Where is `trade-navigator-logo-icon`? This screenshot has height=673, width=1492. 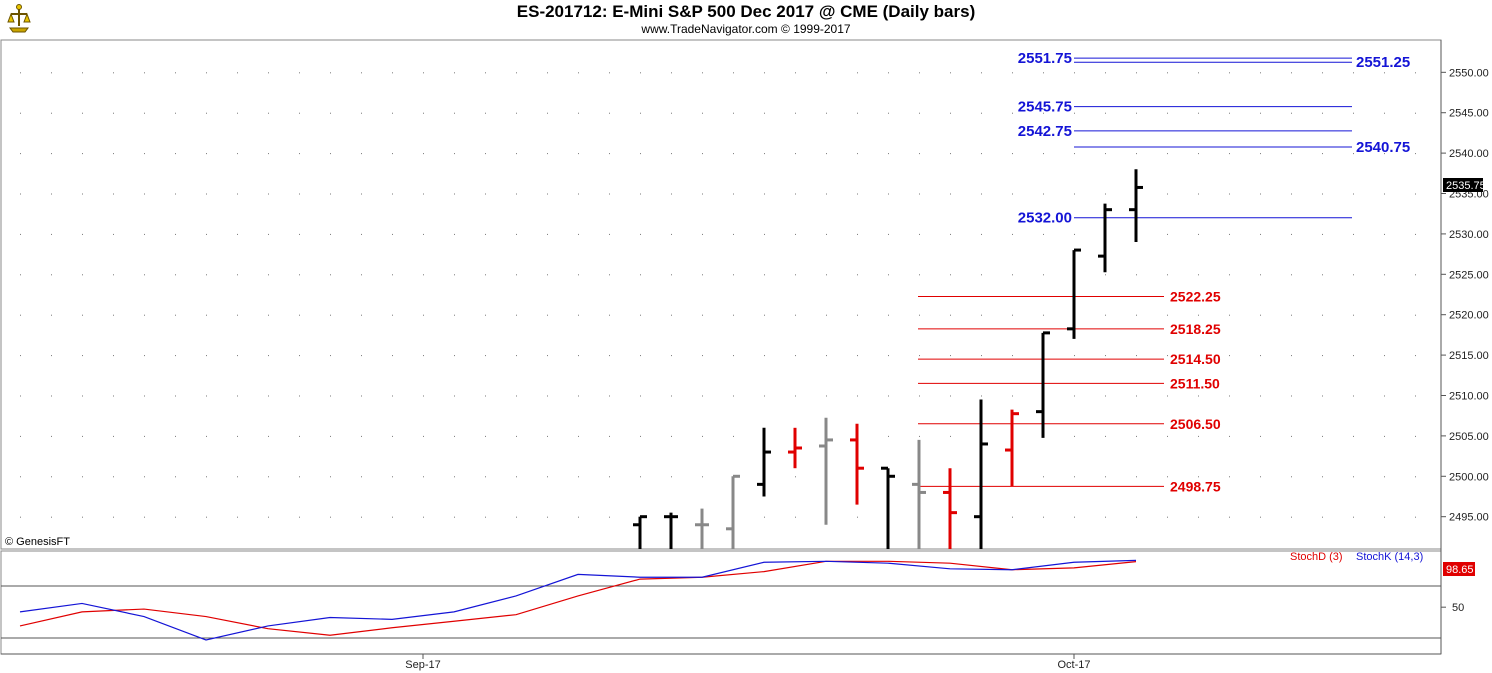 trade-navigator-logo-icon is located at coordinates (19, 18).